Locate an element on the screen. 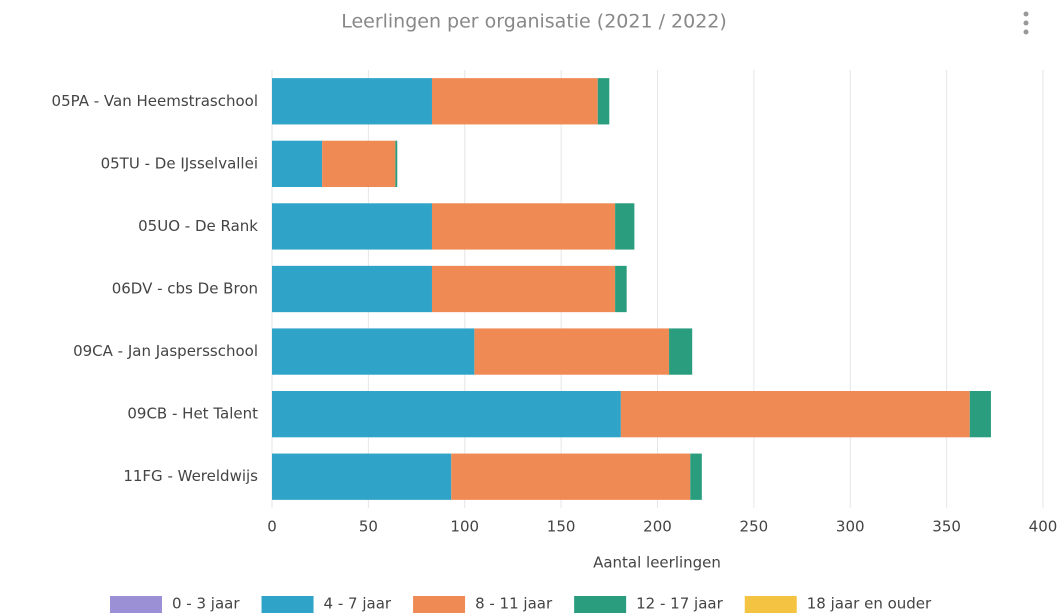  x-tick-label: 350 is located at coordinates (946, 527).